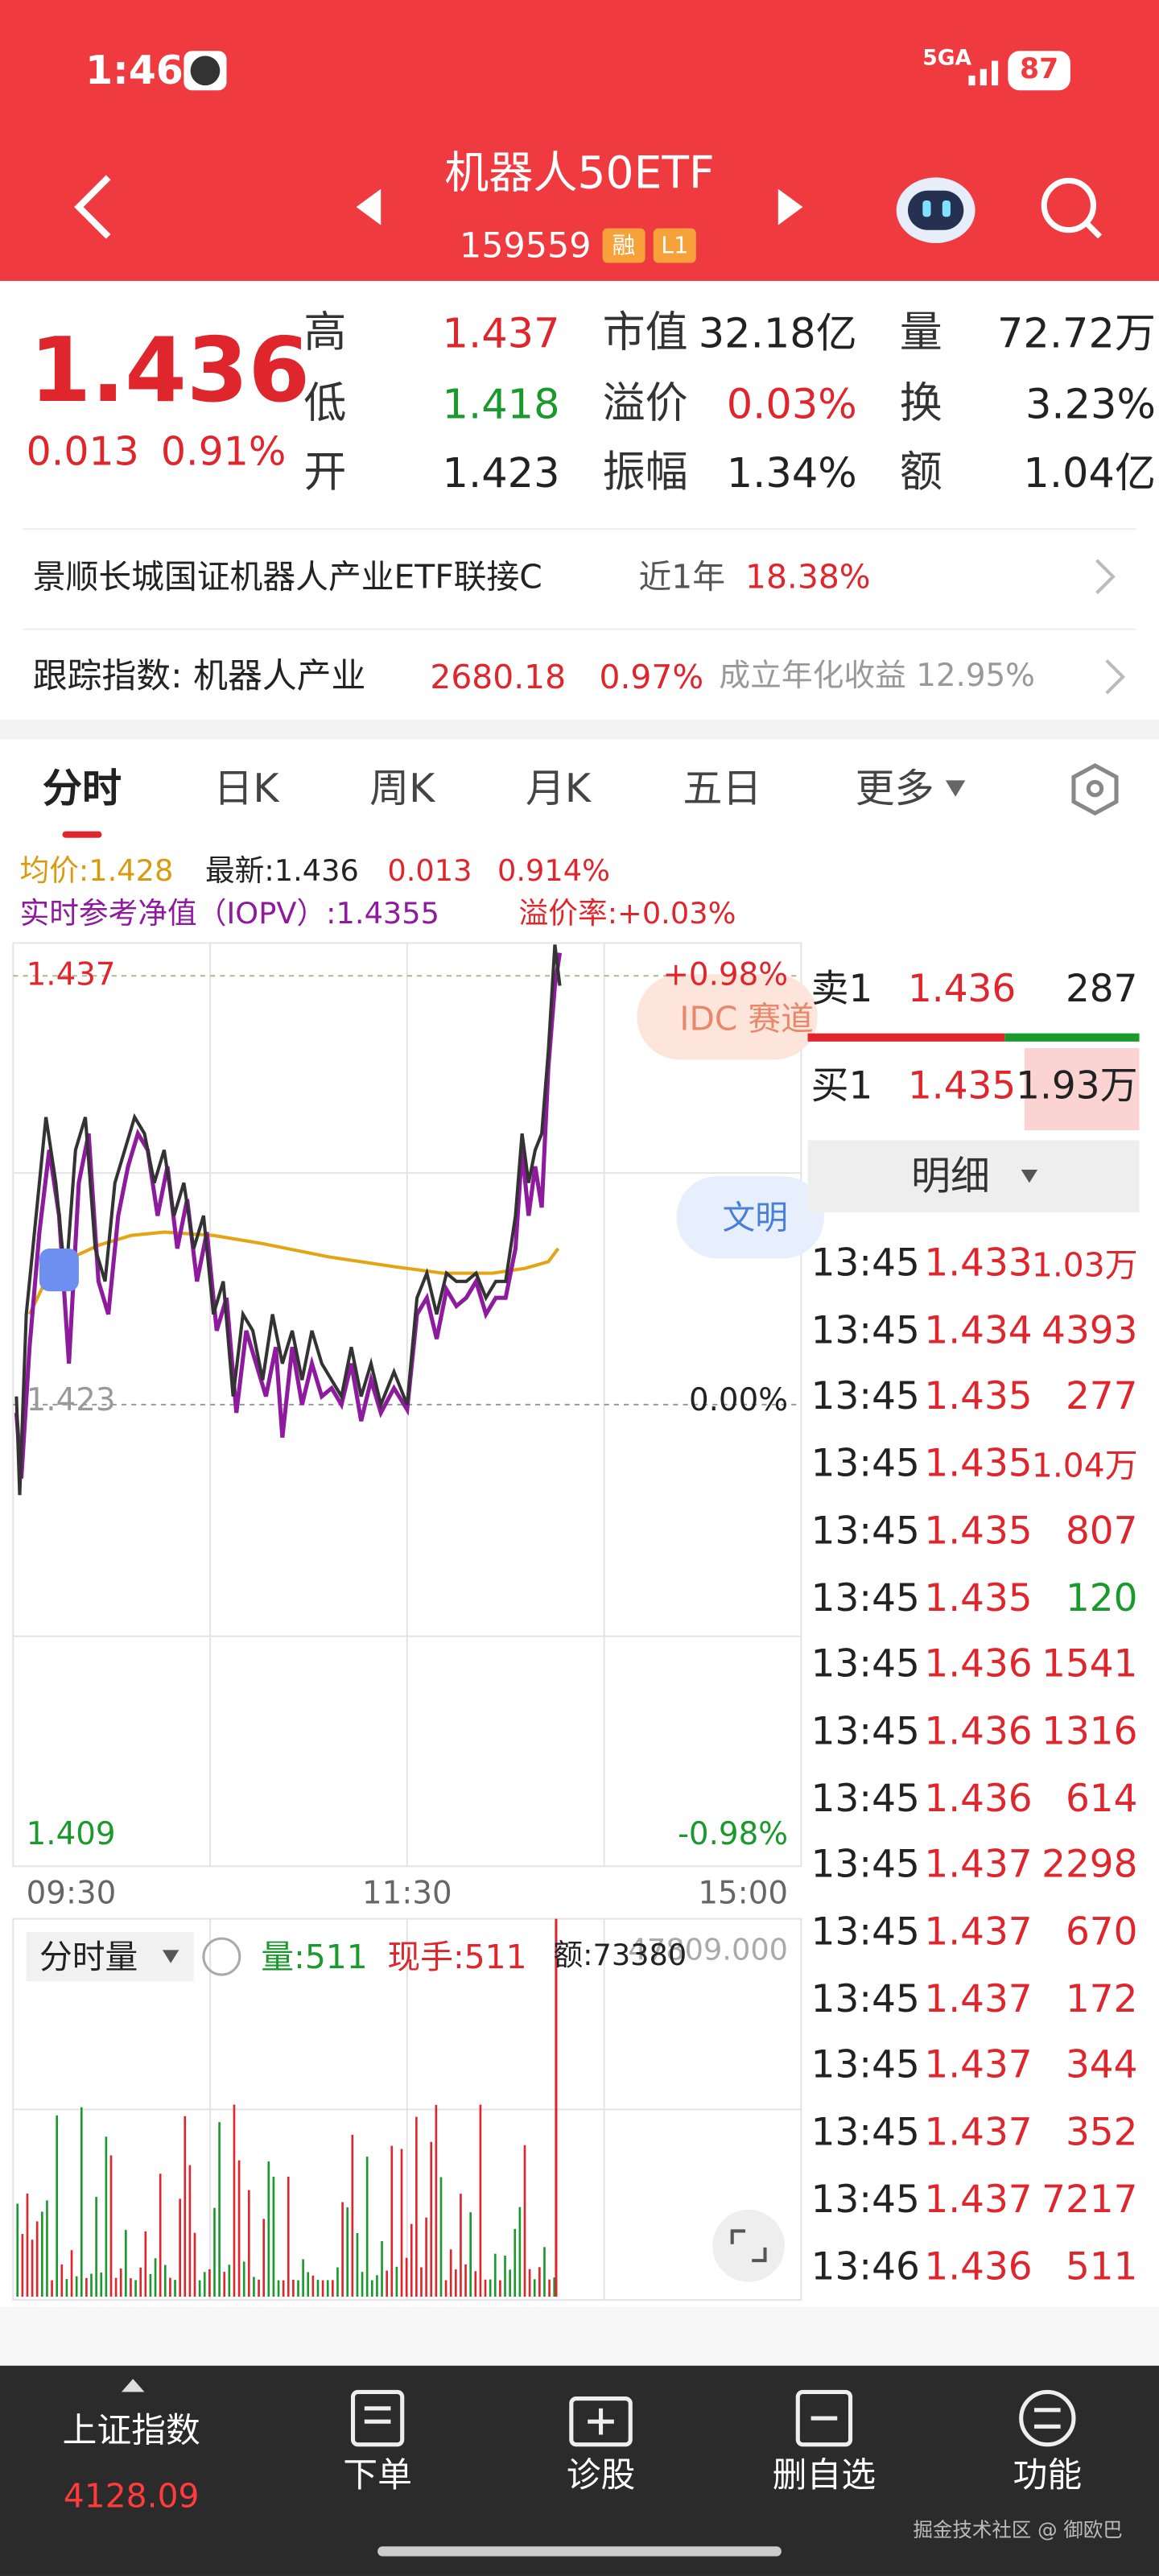 The height and width of the screenshot is (2576, 1159). What do you see at coordinates (790, 206) in the screenshot?
I see `next-arrow` at bounding box center [790, 206].